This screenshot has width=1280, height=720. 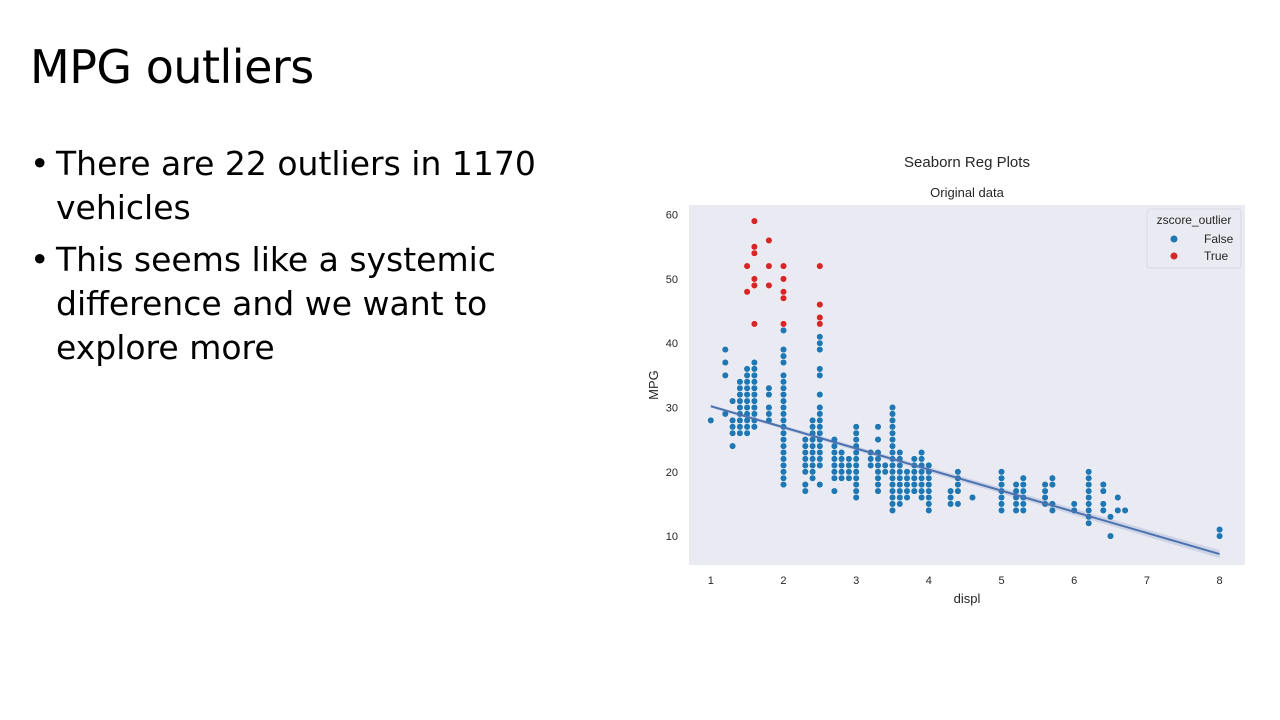 What do you see at coordinates (1074, 581) in the screenshot?
I see `x-tick-label: 6` at bounding box center [1074, 581].